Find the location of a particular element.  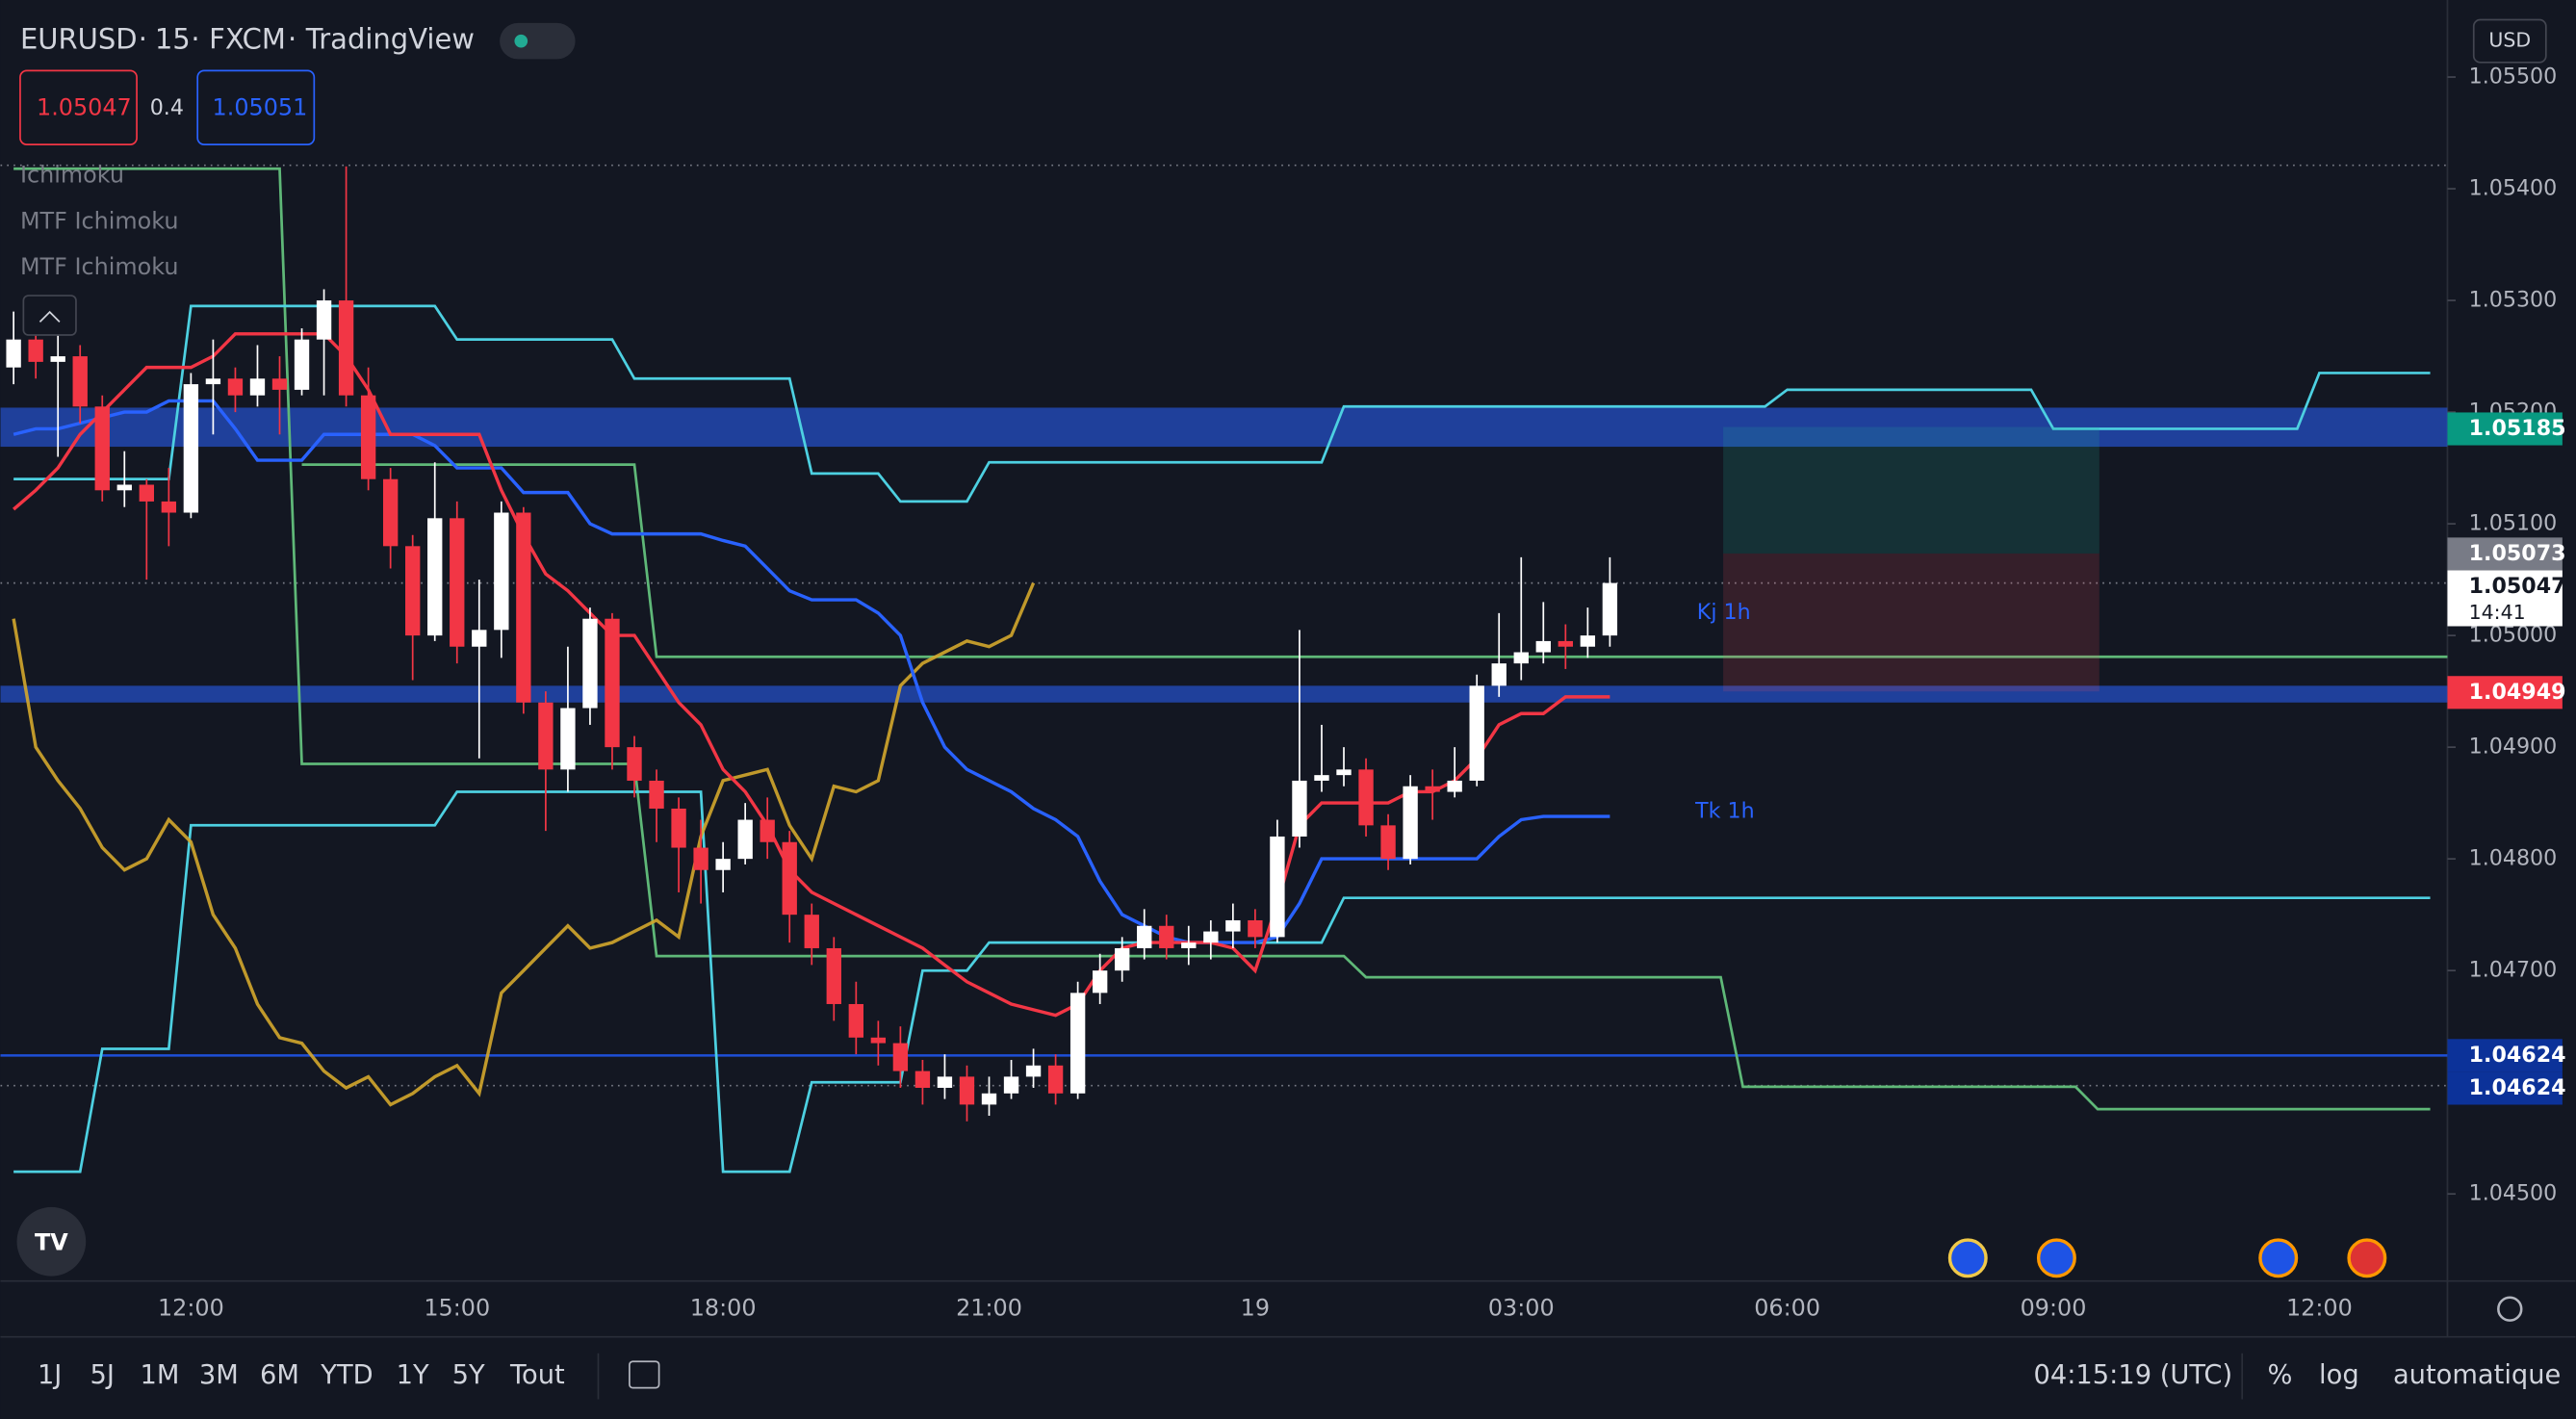

log-toggle: log is located at coordinates (2339, 1375).